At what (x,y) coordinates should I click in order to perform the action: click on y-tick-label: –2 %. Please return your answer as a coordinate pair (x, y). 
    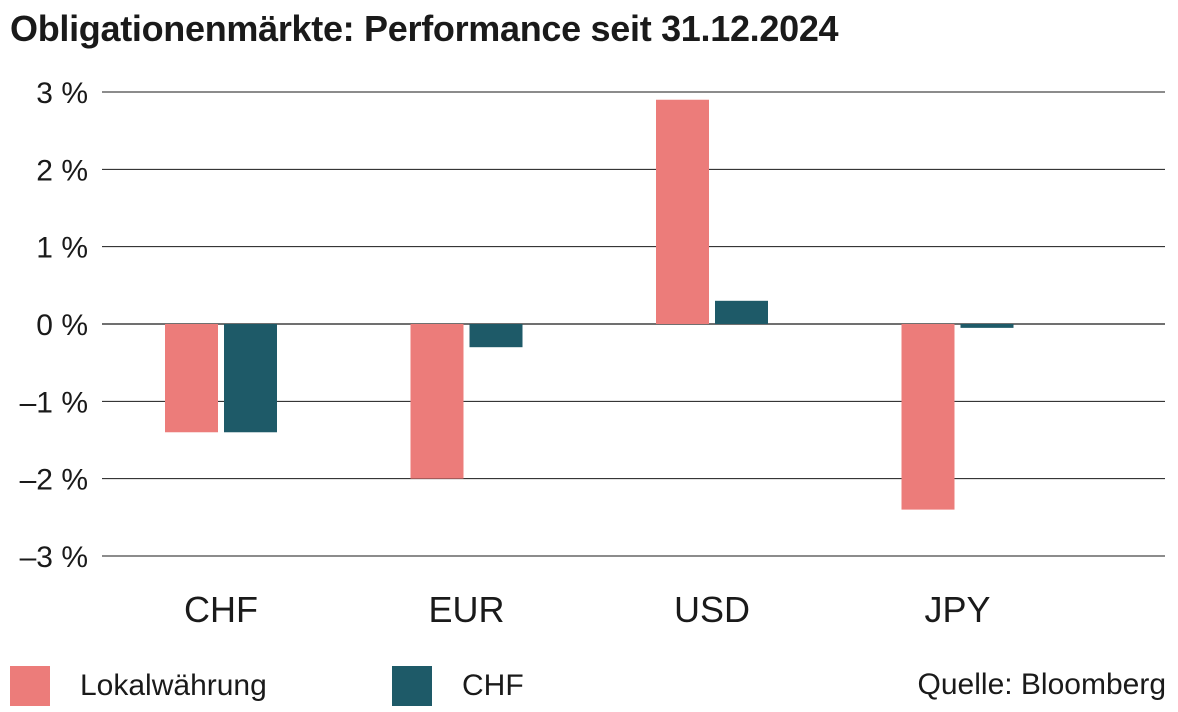
    Looking at the image, I should click on (54, 480).